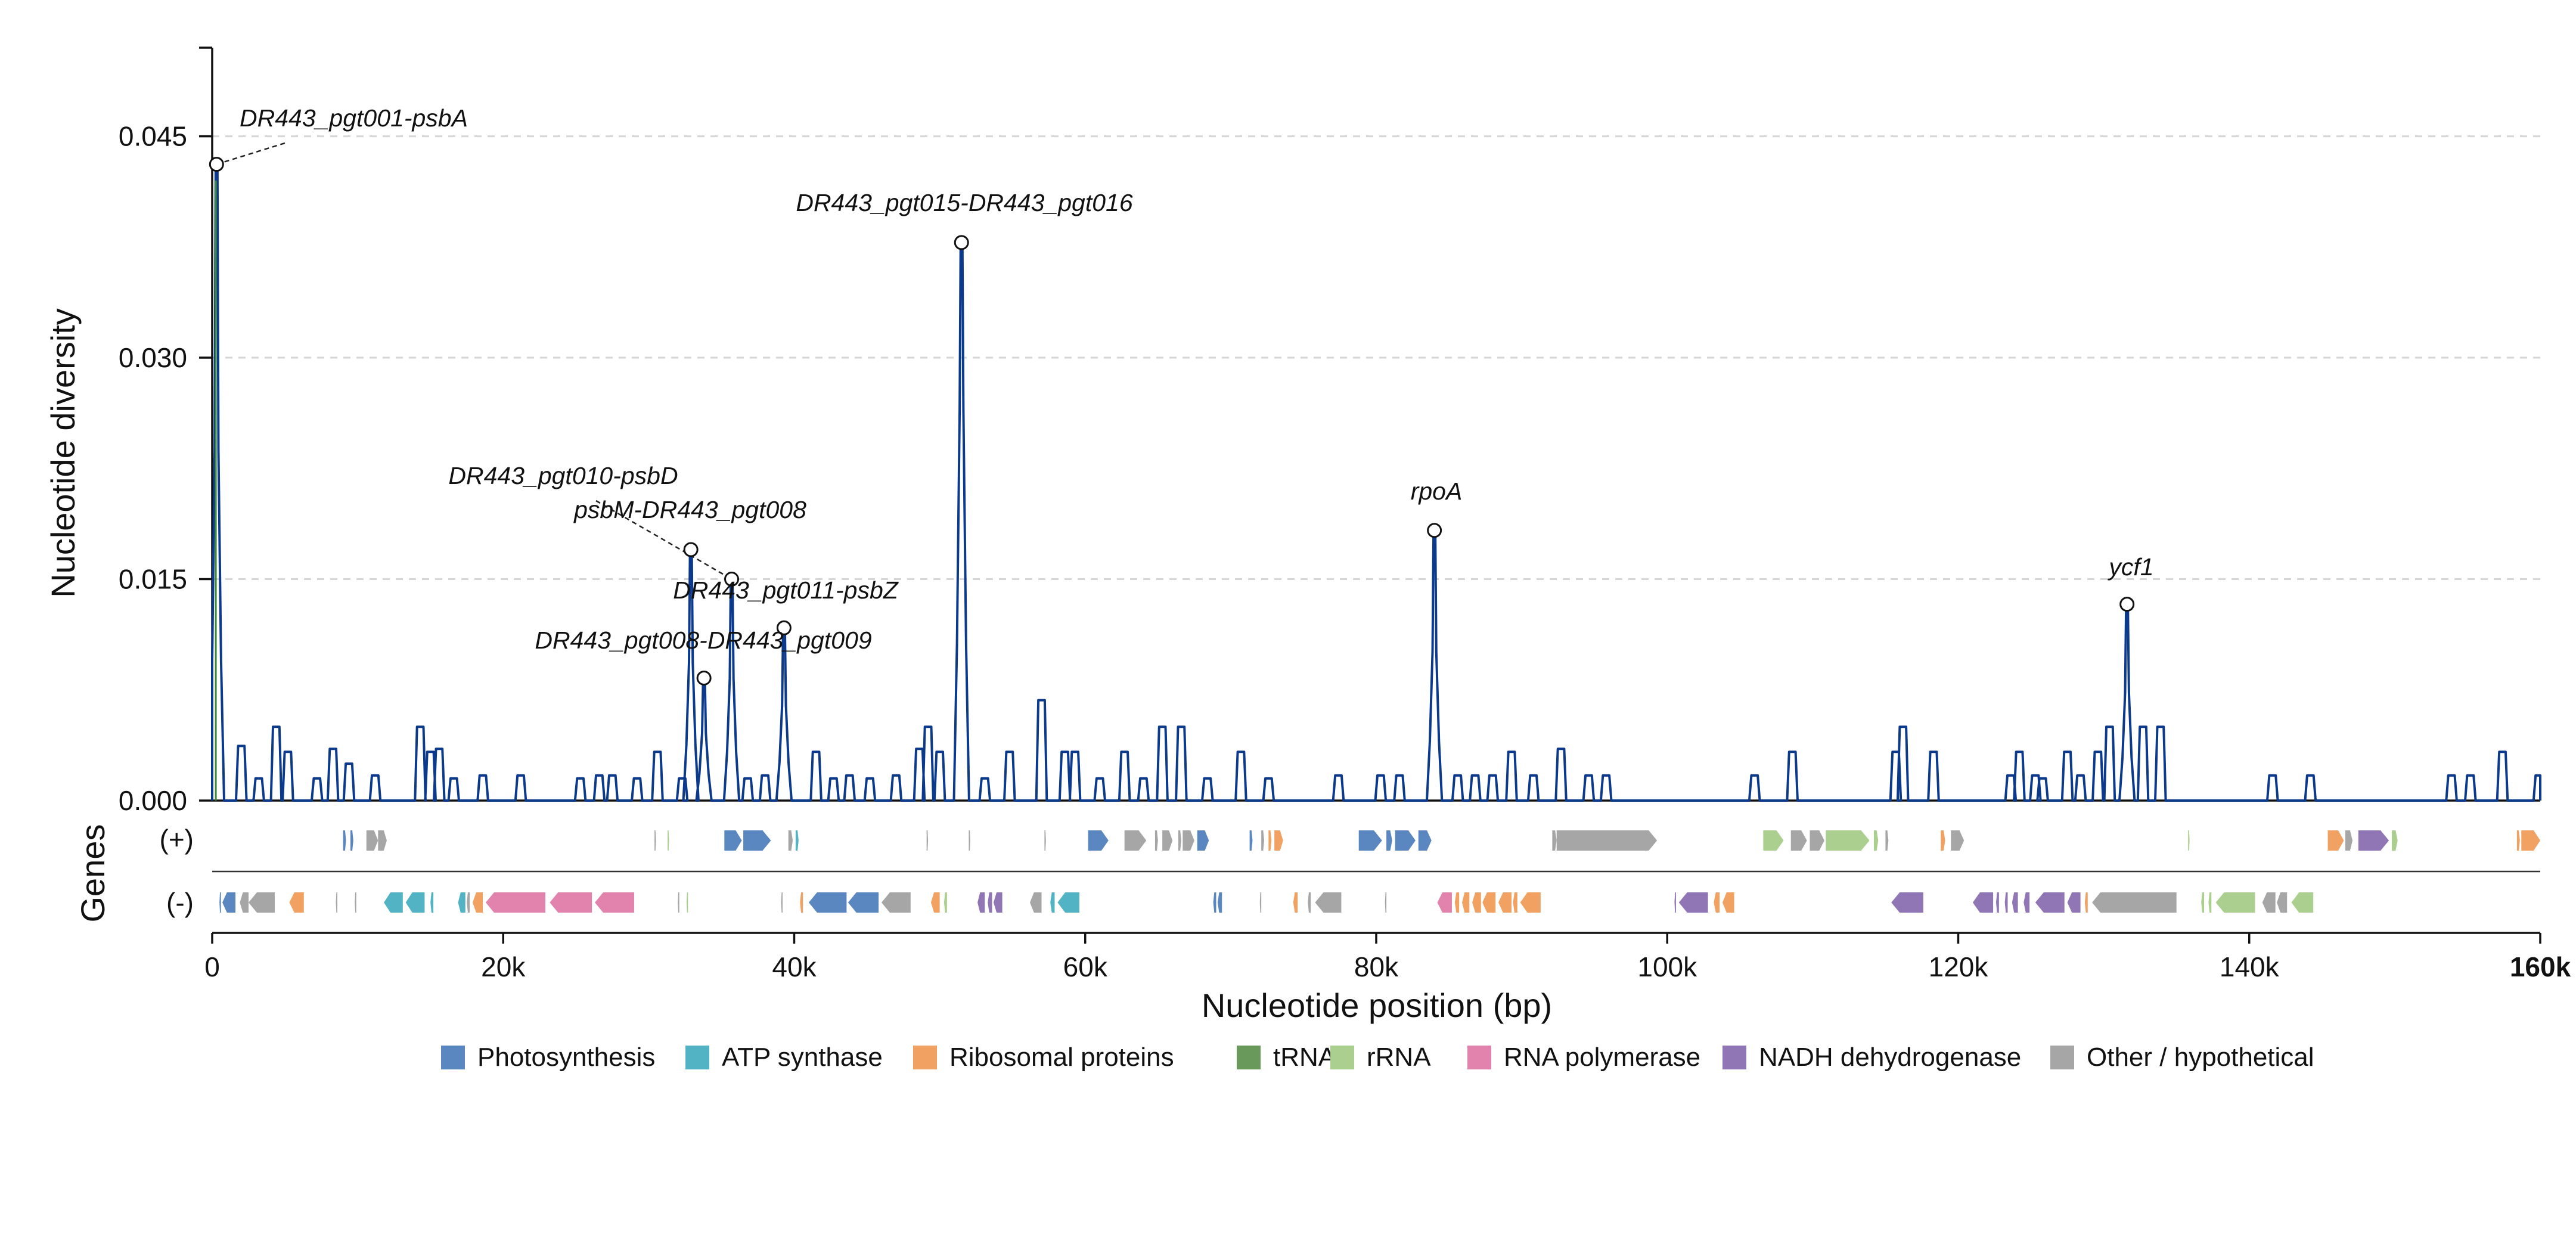 This screenshot has width=2576, height=1253. I want to click on annotation-label-6: rpoA, so click(1437, 491).